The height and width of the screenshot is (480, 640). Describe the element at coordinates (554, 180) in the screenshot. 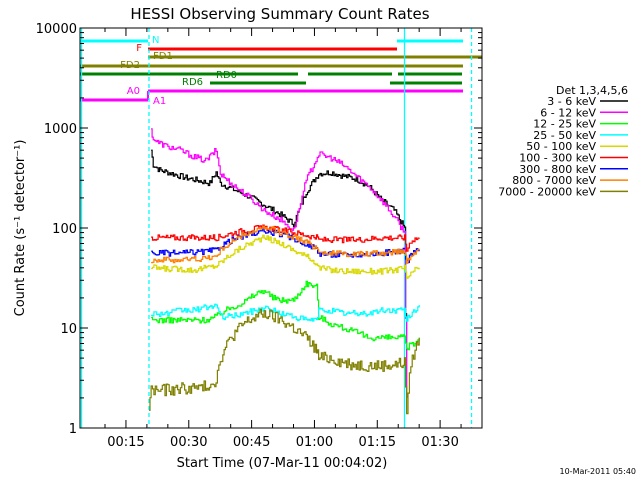

I see `legend-entry-label: 800 - 7000 keV` at that location.